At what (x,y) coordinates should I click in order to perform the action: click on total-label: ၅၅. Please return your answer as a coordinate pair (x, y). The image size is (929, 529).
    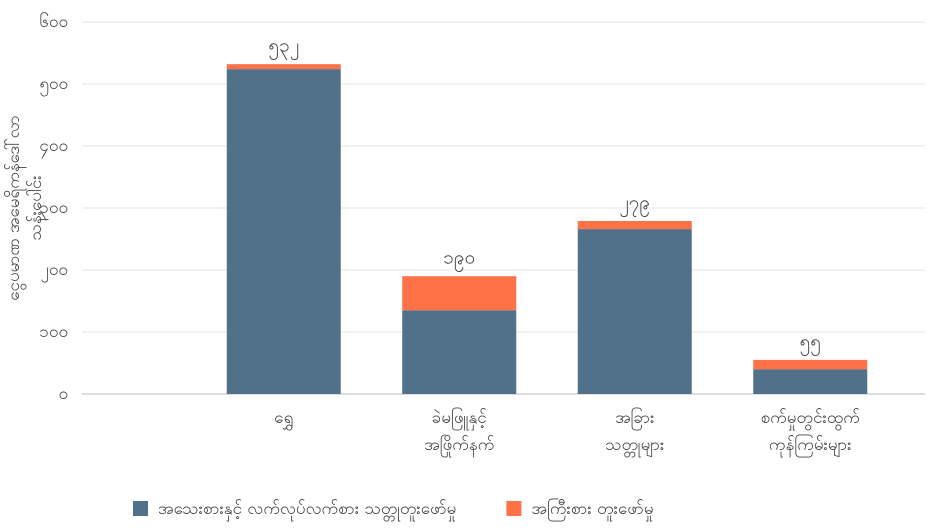
    Looking at the image, I should click on (810, 343).